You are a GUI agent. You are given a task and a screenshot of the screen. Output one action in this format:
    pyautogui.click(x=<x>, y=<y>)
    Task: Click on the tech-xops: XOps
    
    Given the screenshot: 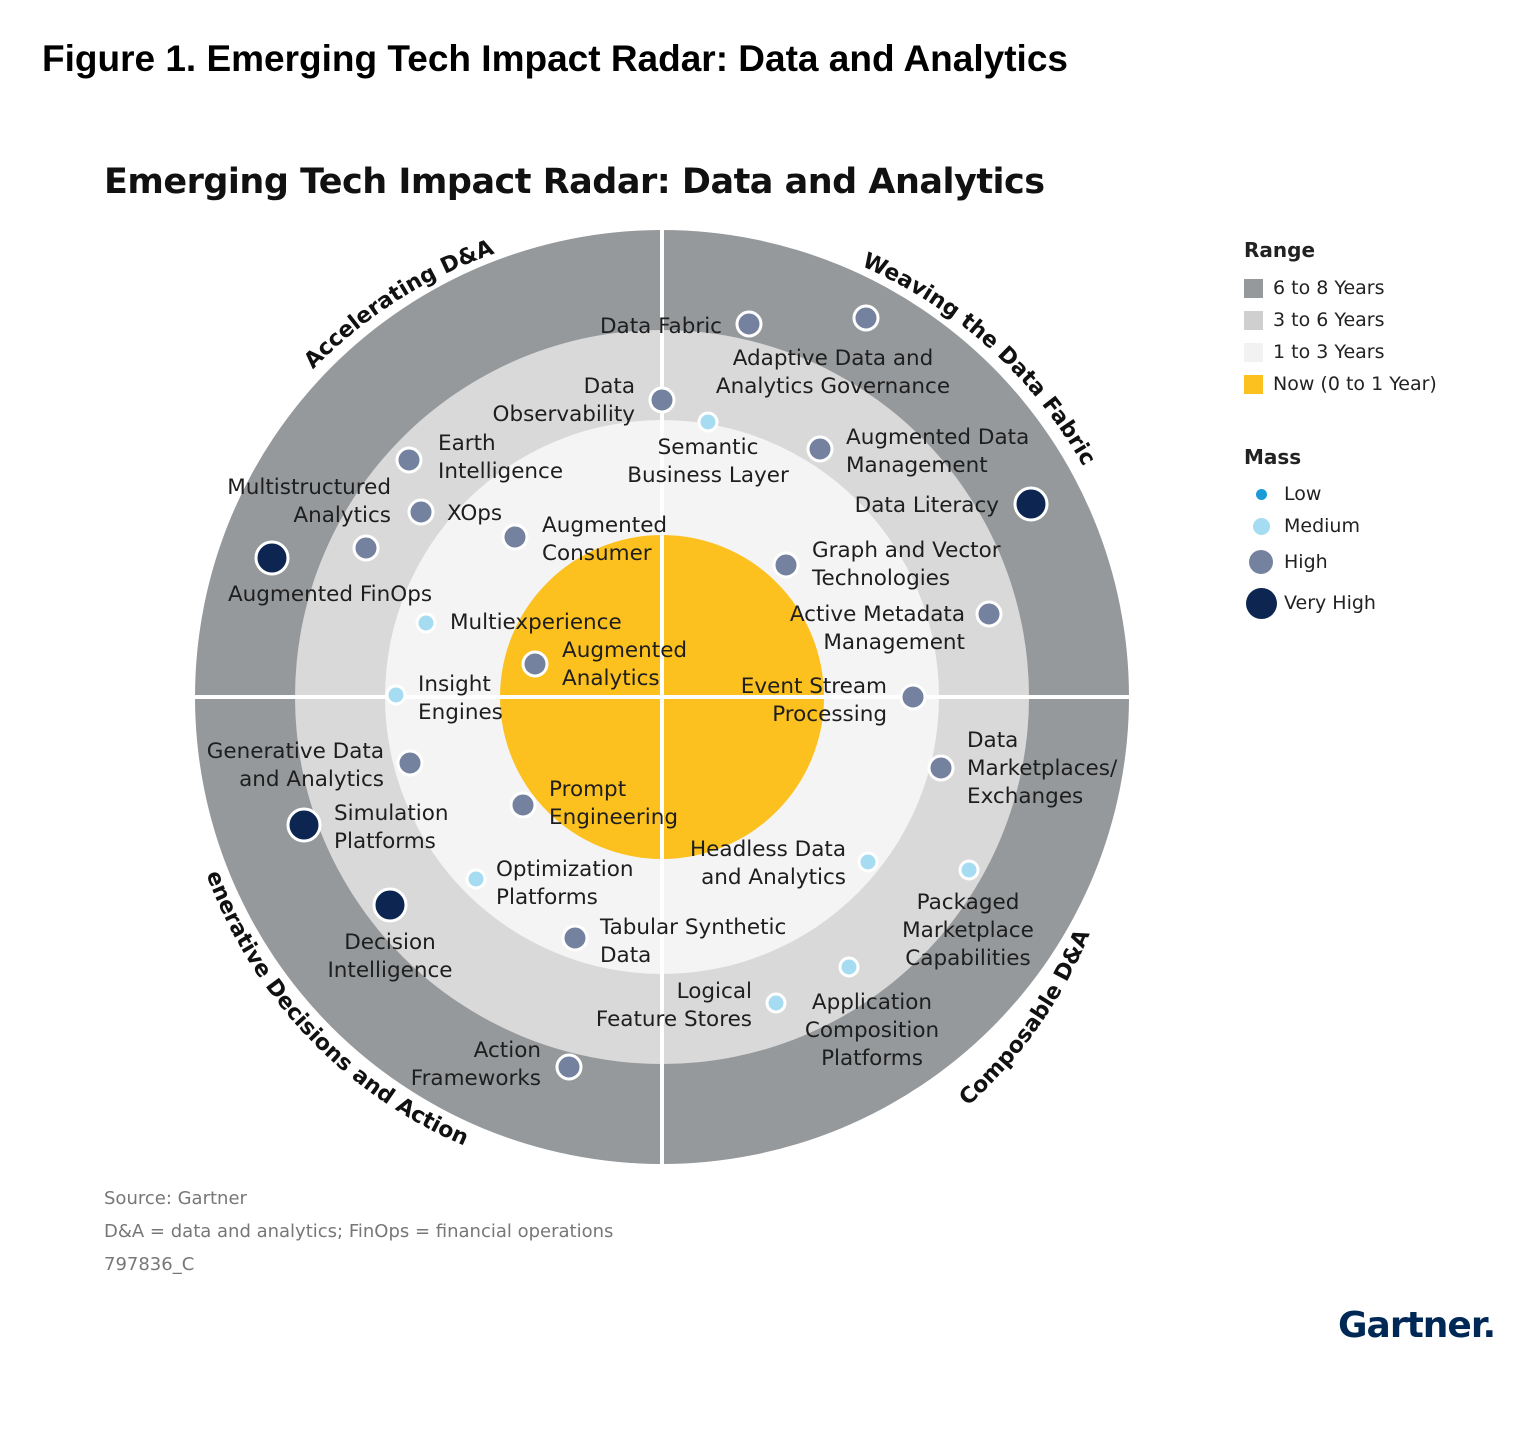 What is the action you would take?
    pyautogui.click(x=454, y=512)
    